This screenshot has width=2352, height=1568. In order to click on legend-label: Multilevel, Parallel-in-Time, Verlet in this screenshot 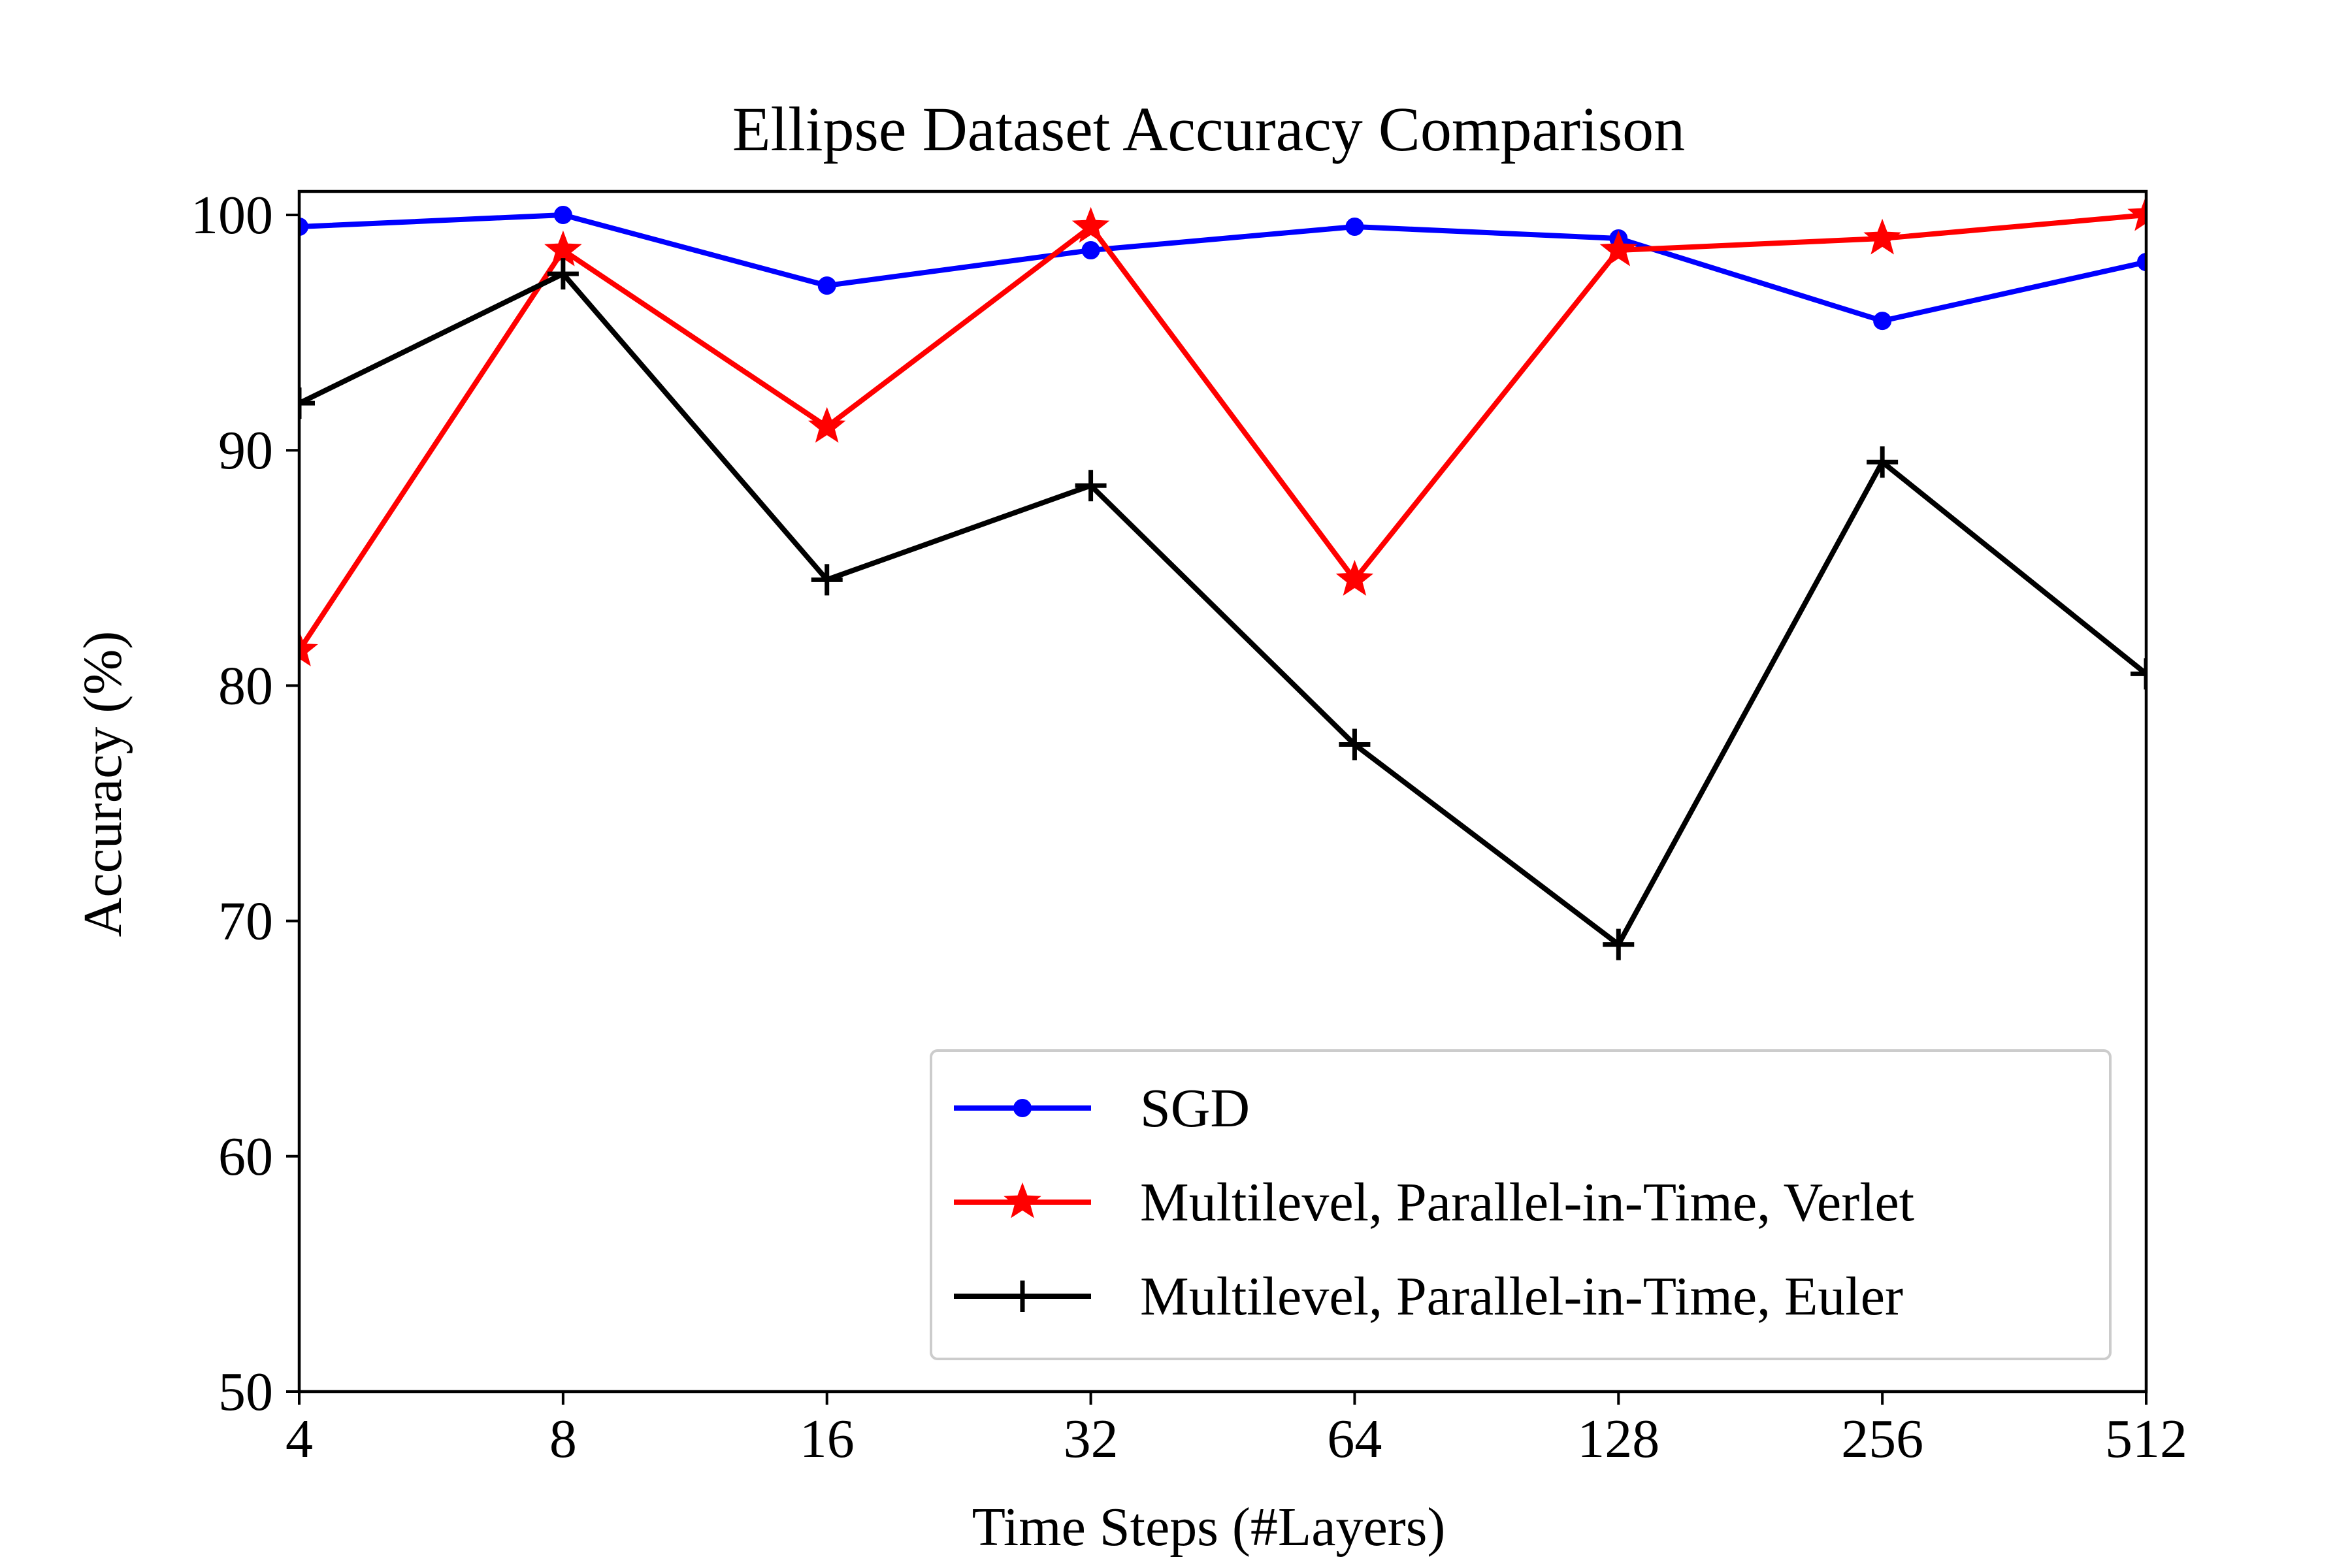, I will do `click(1527, 1202)`.